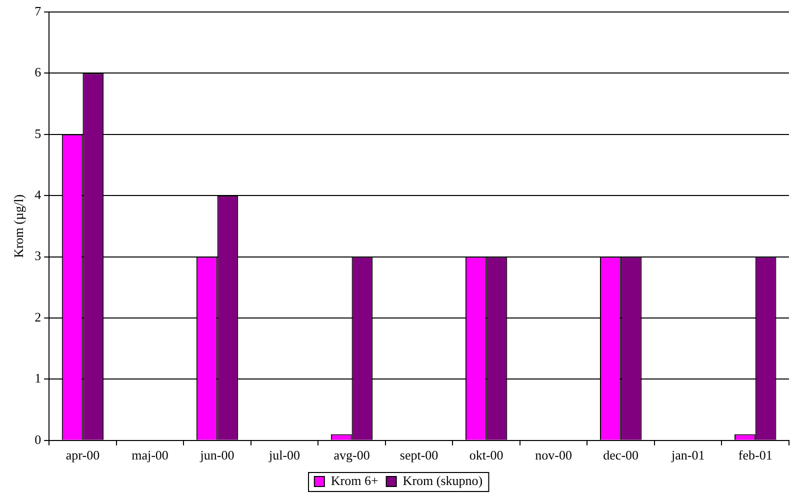  What do you see at coordinates (621, 455) in the screenshot?
I see `x-tick-label: dec-00` at bounding box center [621, 455].